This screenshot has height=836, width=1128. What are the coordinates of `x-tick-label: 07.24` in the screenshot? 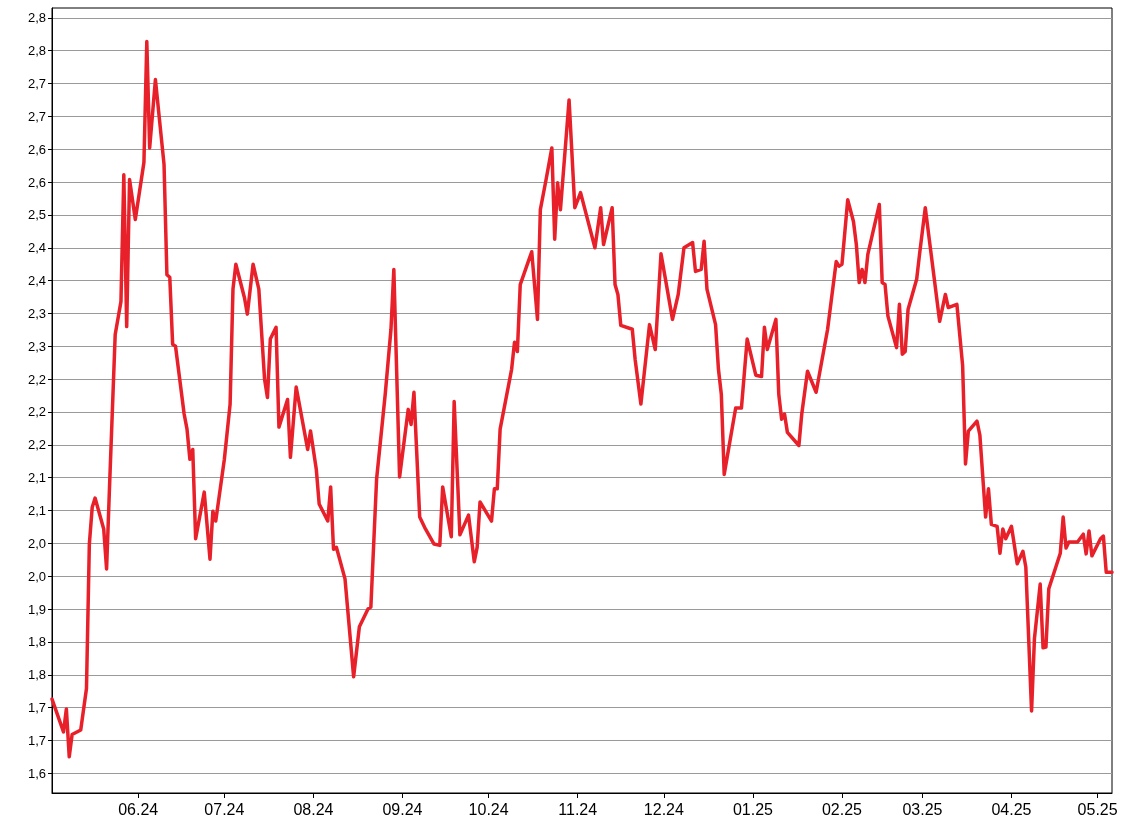 It's located at (224, 809).